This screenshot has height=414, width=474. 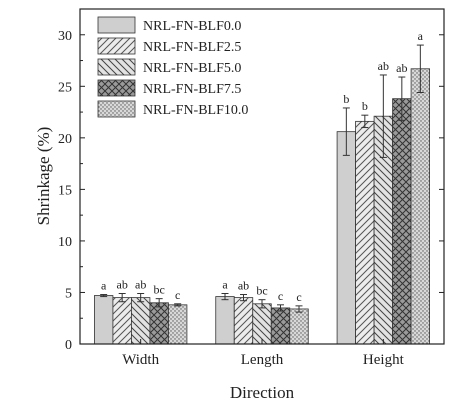 What do you see at coordinates (192, 68) in the screenshot?
I see `legend-entry-label: NRL-FN-BLF5.0` at bounding box center [192, 68].